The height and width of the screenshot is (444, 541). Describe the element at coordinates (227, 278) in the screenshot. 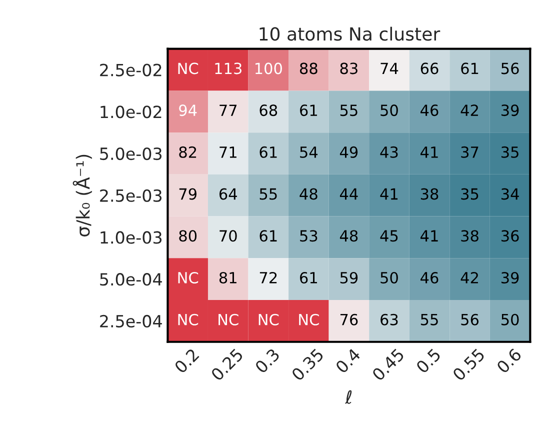

I see `data-label: 81` at that location.